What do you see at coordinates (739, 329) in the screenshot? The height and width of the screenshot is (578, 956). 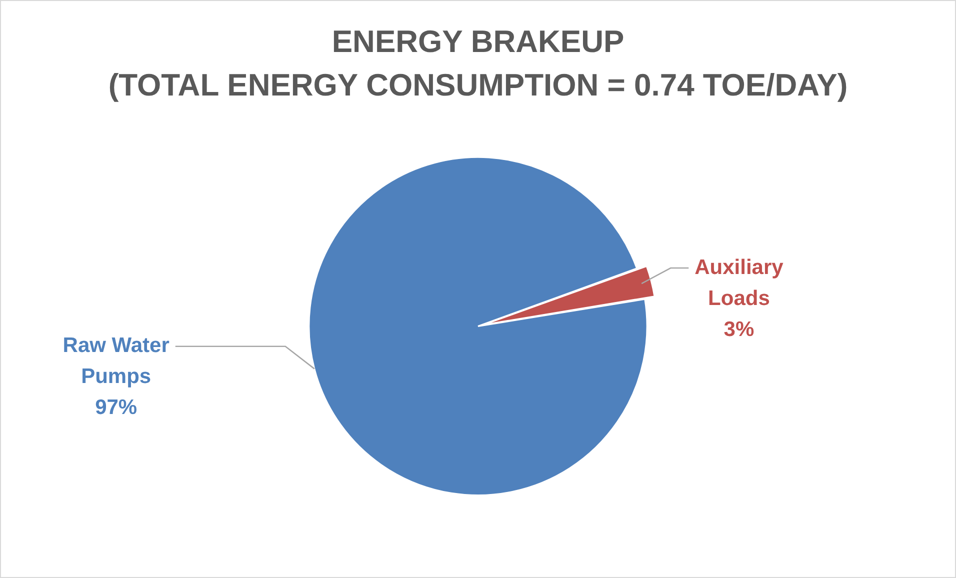 I see `data-label: 3%` at bounding box center [739, 329].